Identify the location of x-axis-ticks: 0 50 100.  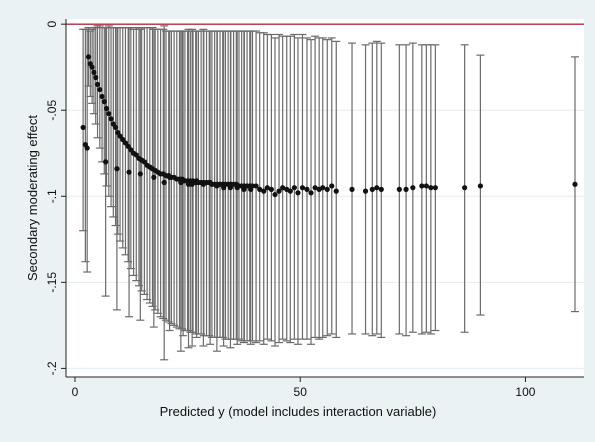
(304, 388).